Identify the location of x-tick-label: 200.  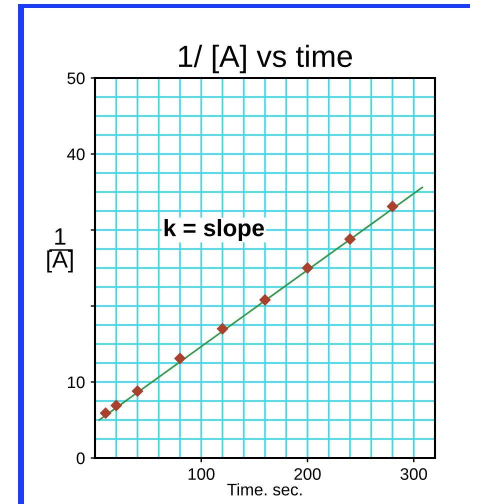
(307, 474).